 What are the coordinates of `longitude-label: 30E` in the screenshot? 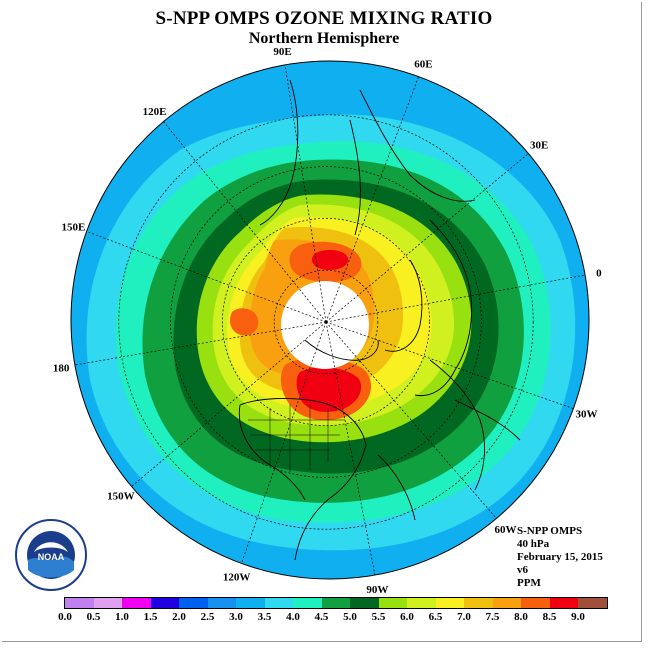 It's located at (539, 146).